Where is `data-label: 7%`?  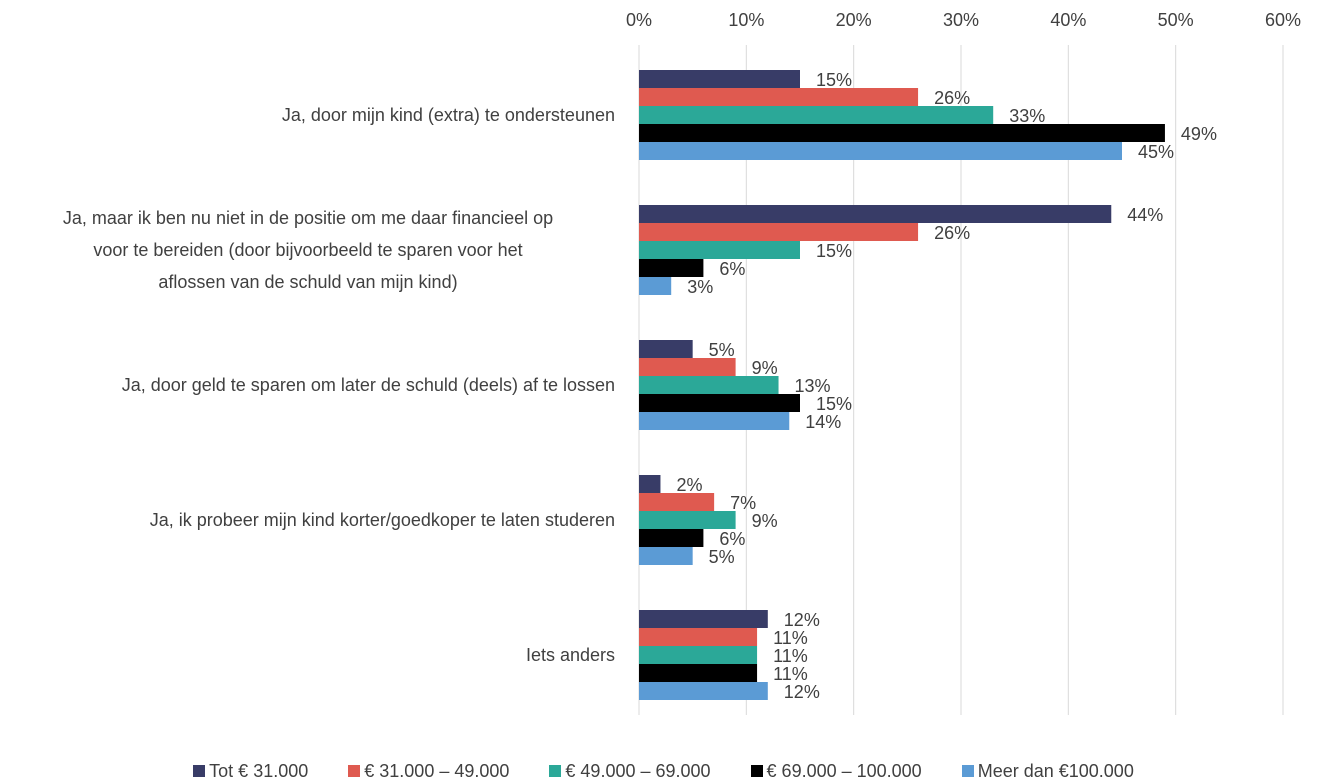 data-label: 7% is located at coordinates (743, 503).